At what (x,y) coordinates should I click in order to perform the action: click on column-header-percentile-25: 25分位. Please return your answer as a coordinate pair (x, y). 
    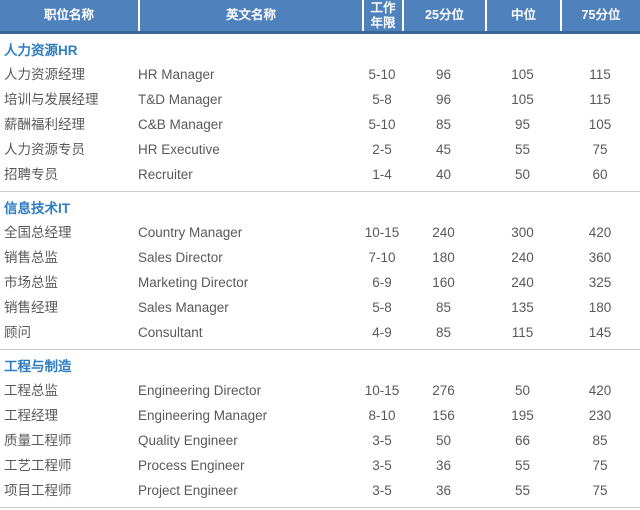
    Looking at the image, I should click on (443, 15).